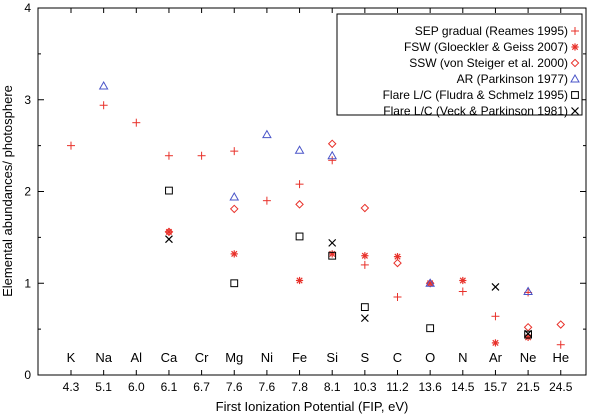 Image resolution: width=592 pixels, height=415 pixels. I want to click on y-axis-title: Elemental abundances/ photosphere, so click(7, 191).